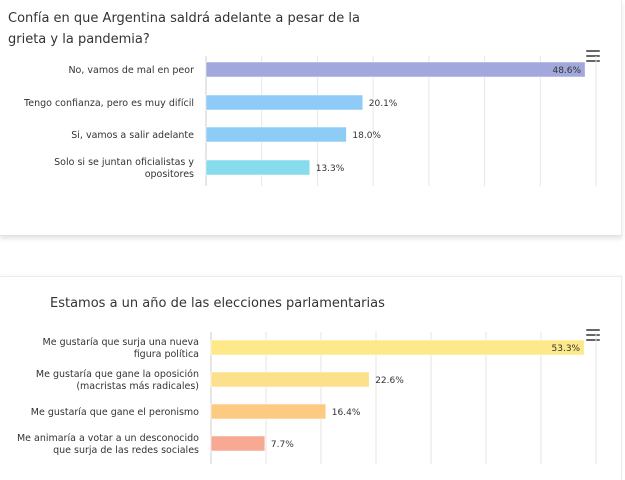  I want to click on category-label: (macristas más radicales), so click(137, 386).